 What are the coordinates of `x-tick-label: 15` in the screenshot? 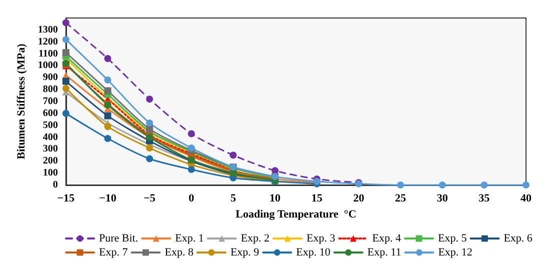 It's located at (317, 198).